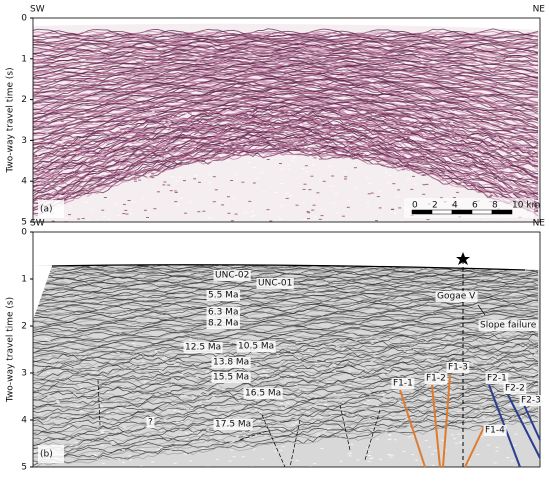 The width and height of the screenshot is (549, 485). I want to click on scale-bar-segment, so click(422, 212).